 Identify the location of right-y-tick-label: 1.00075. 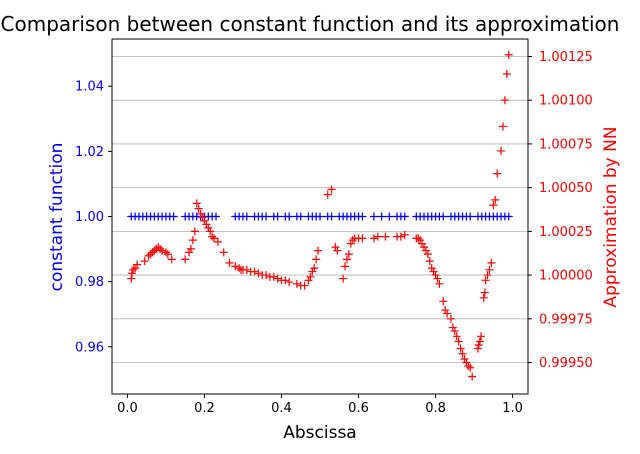
(566, 144).